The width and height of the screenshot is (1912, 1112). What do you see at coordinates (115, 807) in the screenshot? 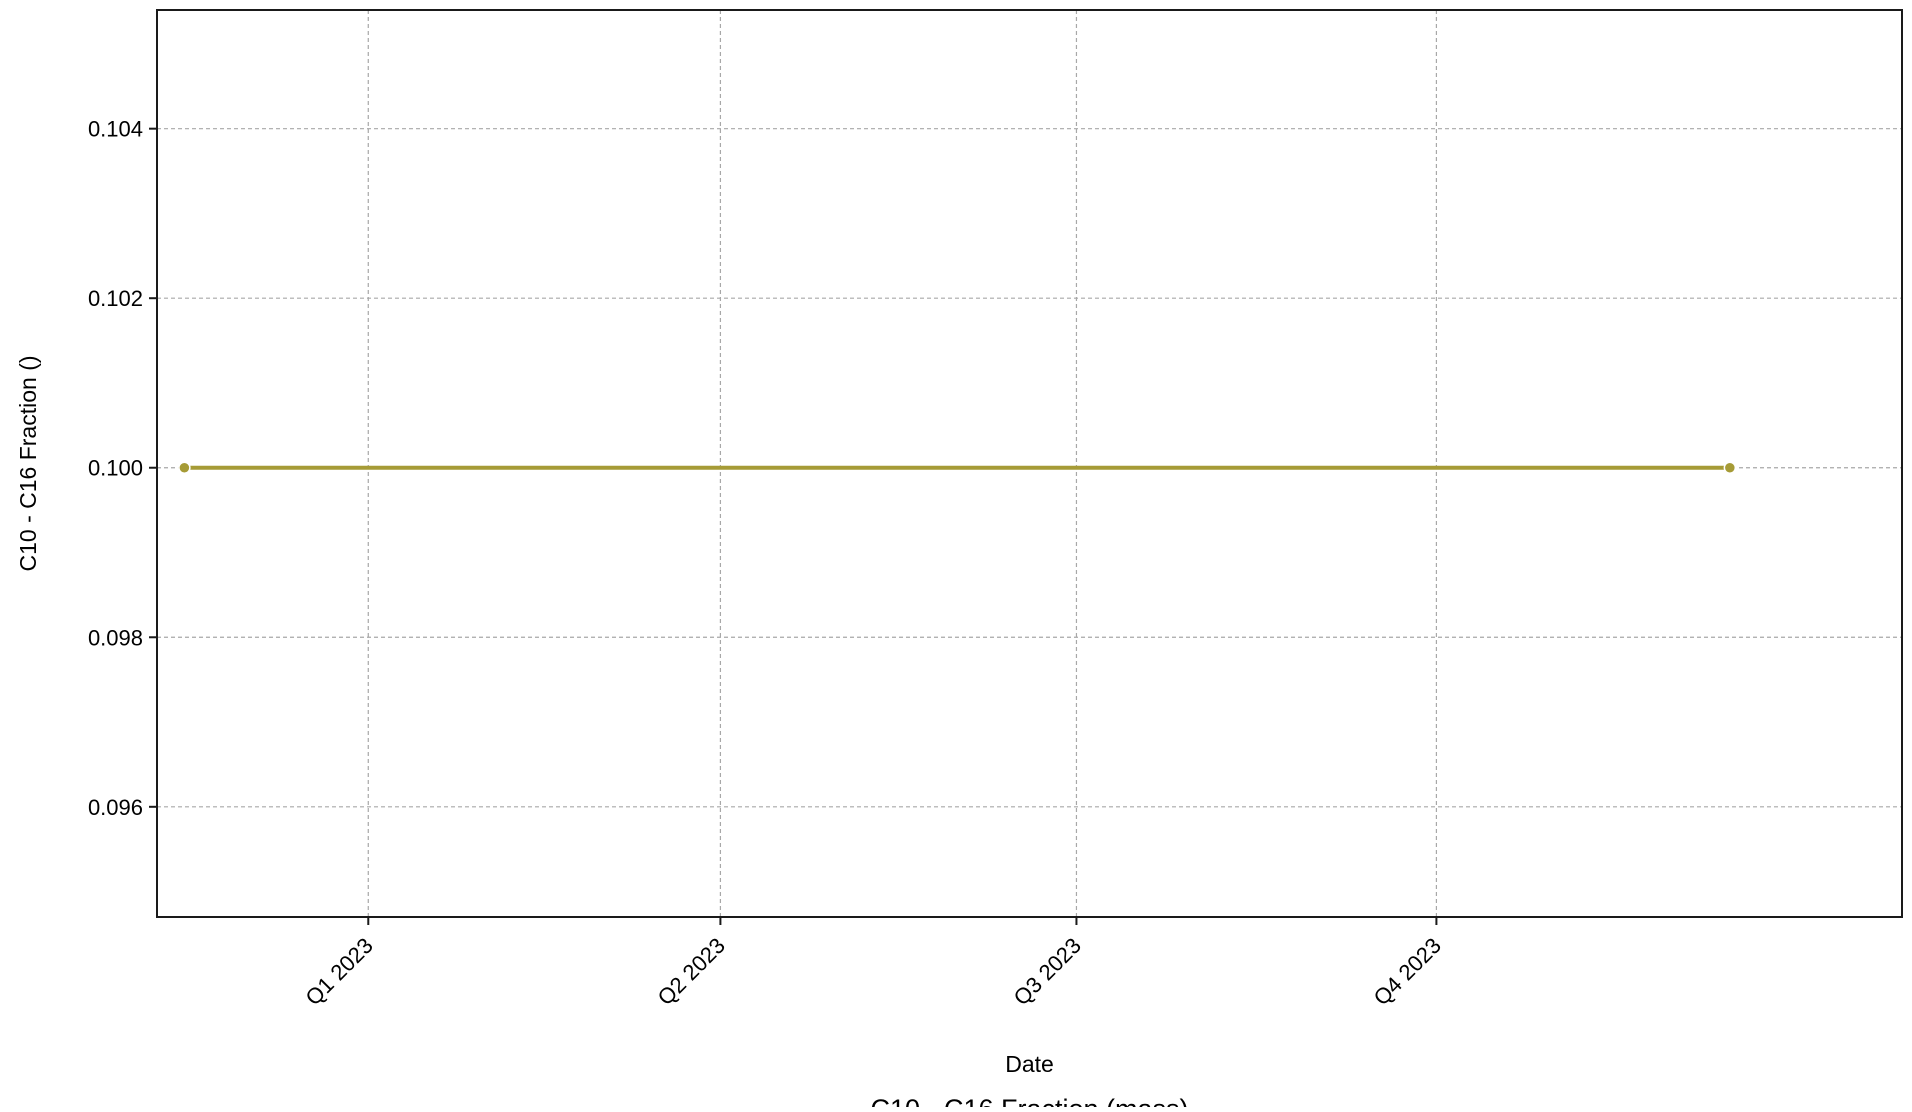
I see `y-tick-label: 0.096` at bounding box center [115, 807].